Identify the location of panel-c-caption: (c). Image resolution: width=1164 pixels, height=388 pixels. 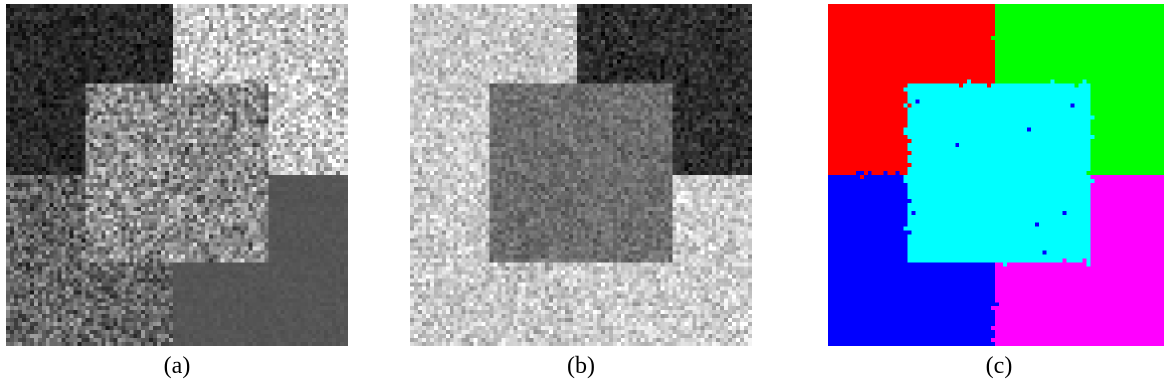
(999, 366).